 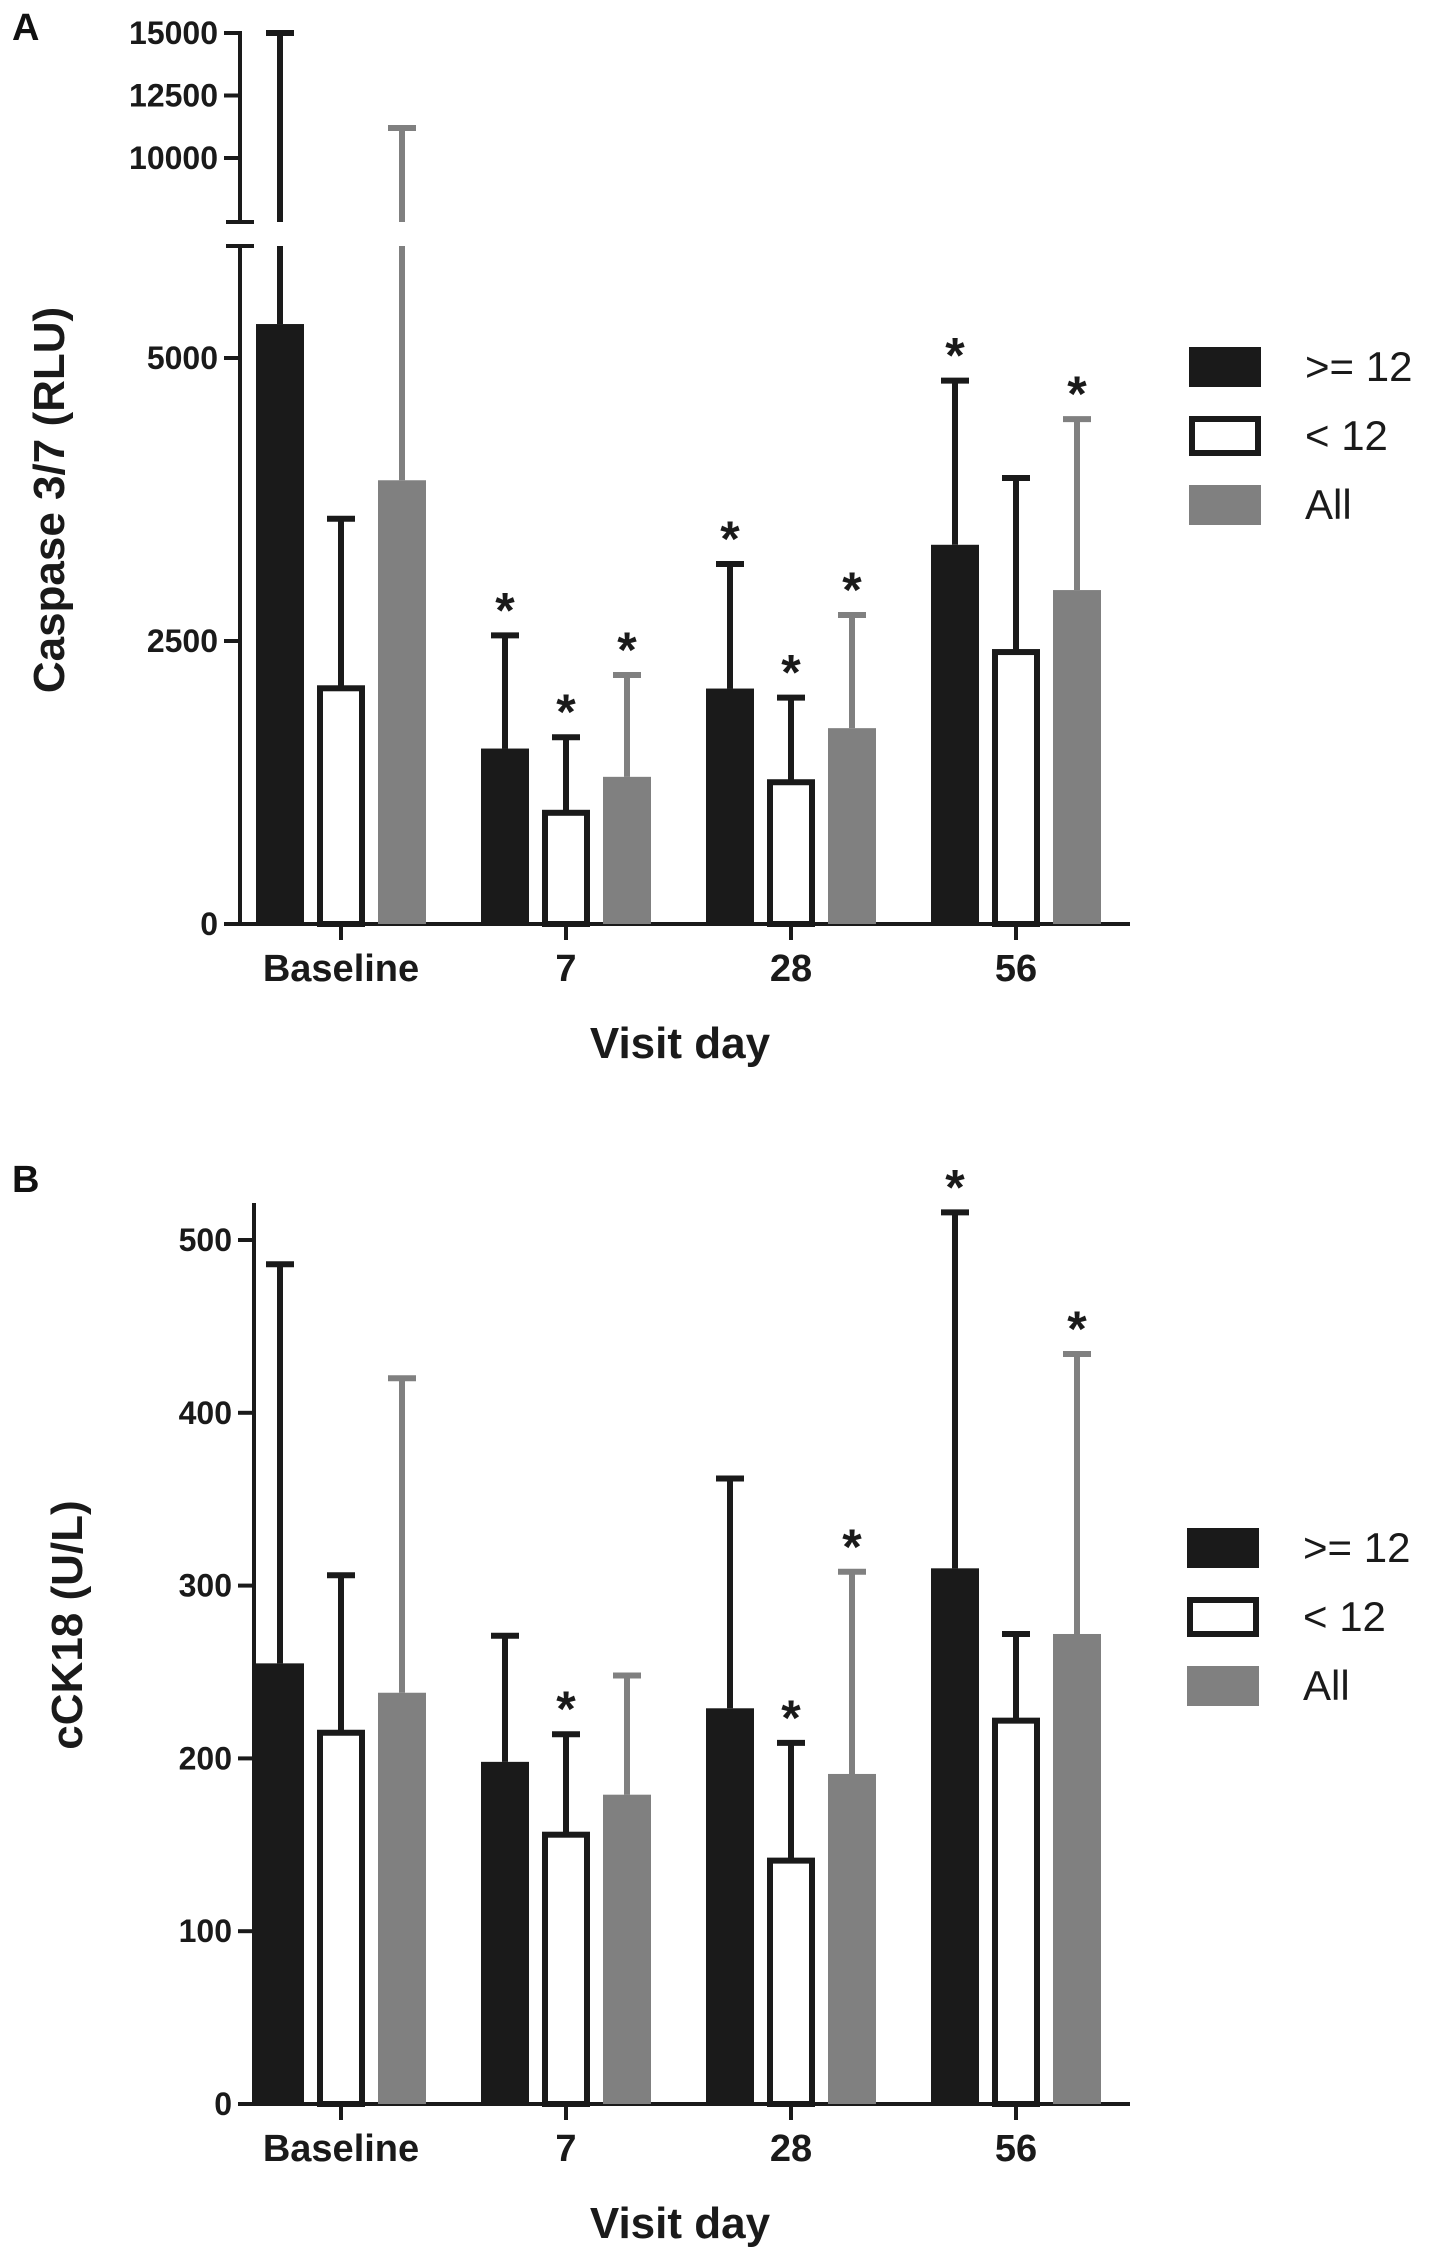 I want to click on panel-a-y-tick-label-0: 0, so click(x=209, y=924).